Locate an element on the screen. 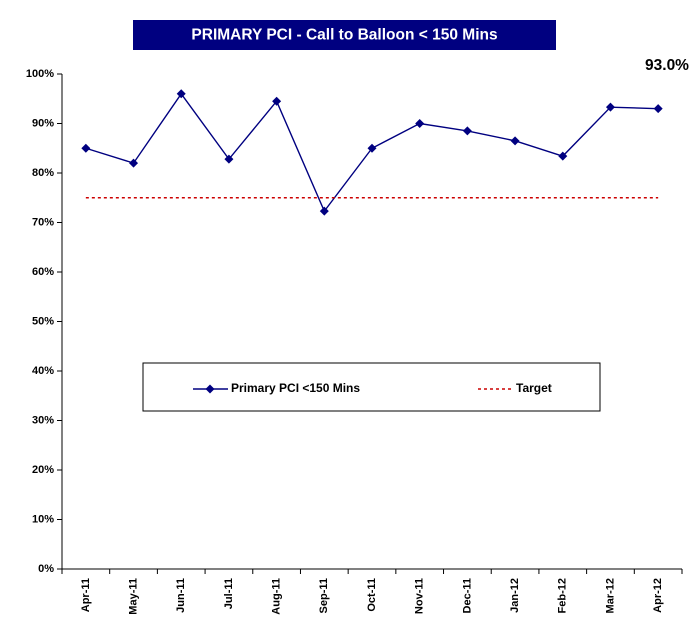 This screenshot has height=635, width=697. y-tick-label: 70% is located at coordinates (43, 222).